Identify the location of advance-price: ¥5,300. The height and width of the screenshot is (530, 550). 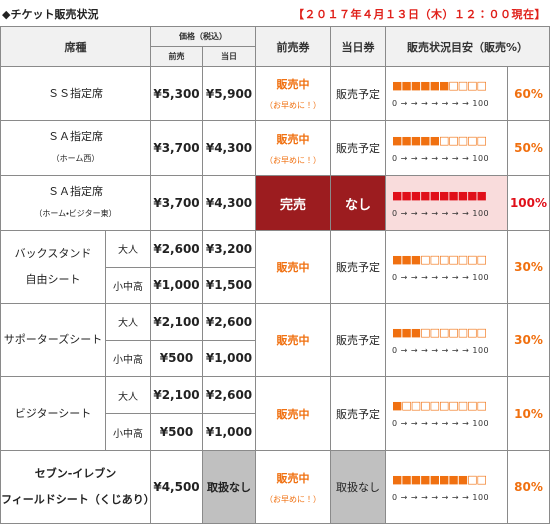
(176, 93).